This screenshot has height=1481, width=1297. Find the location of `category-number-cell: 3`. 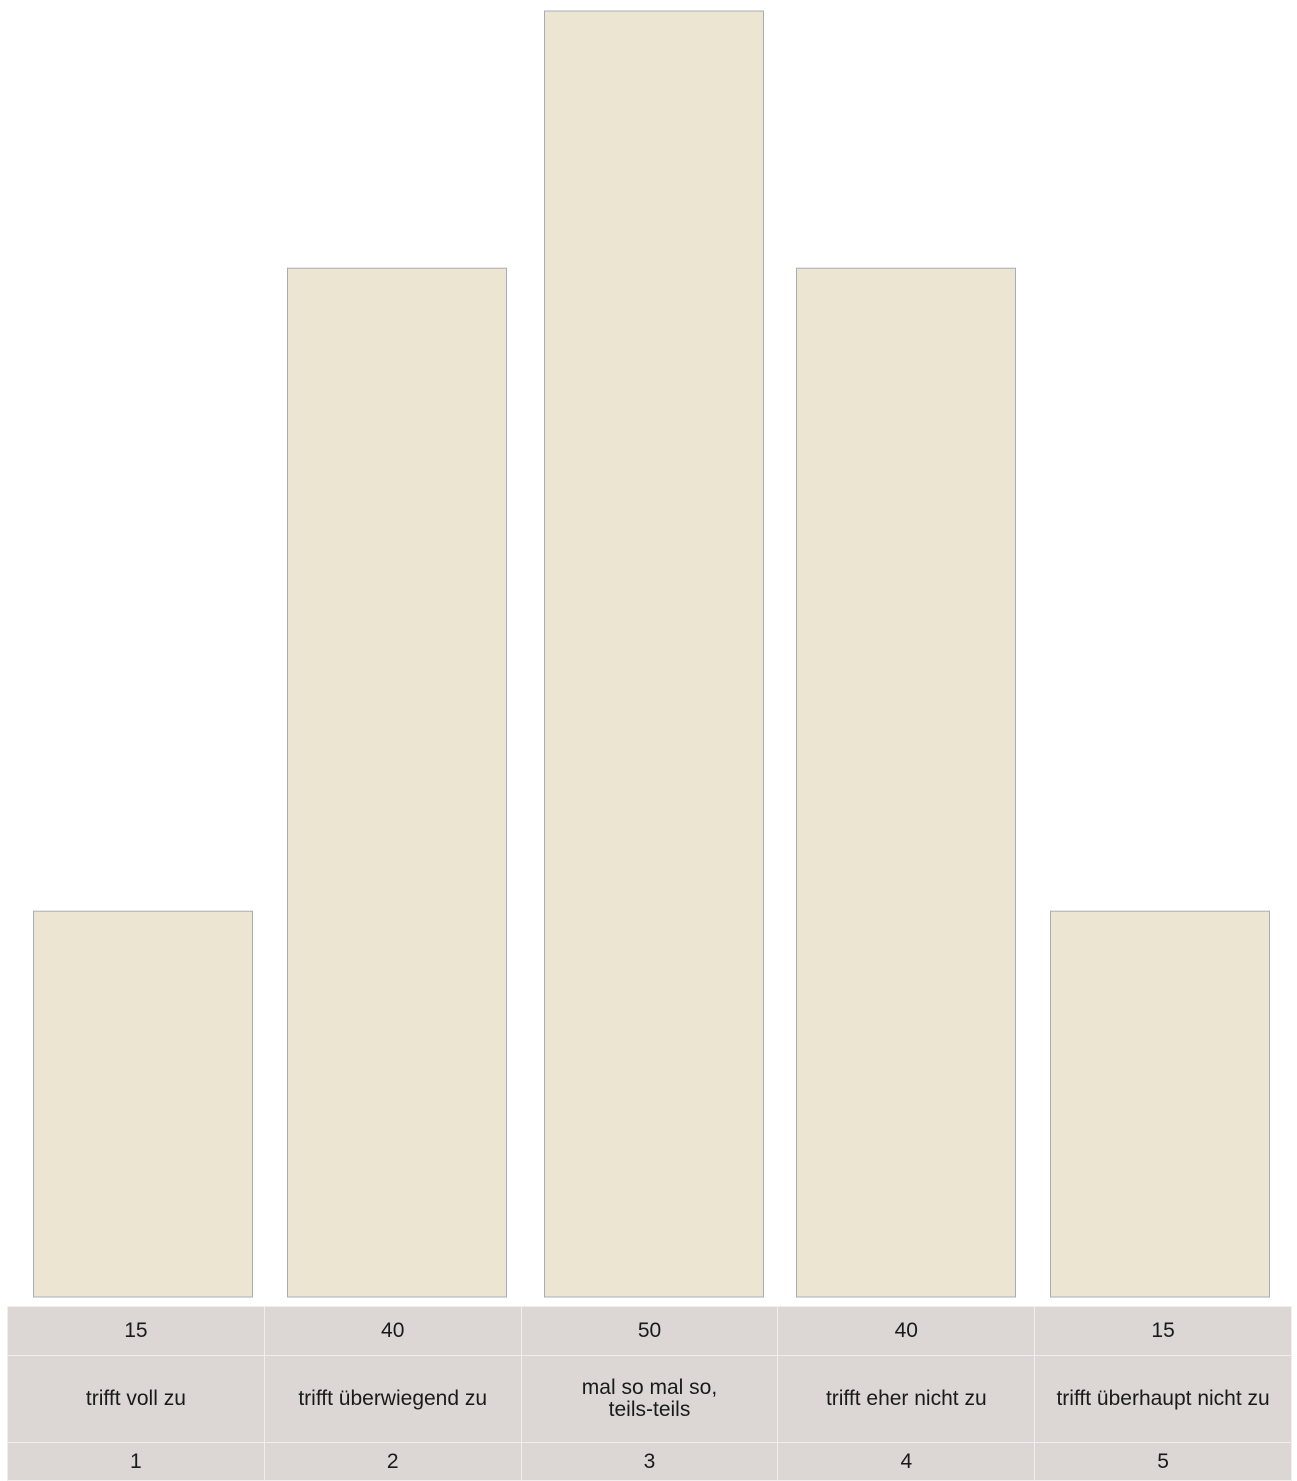

category-number-cell: 3 is located at coordinates (649, 1461).